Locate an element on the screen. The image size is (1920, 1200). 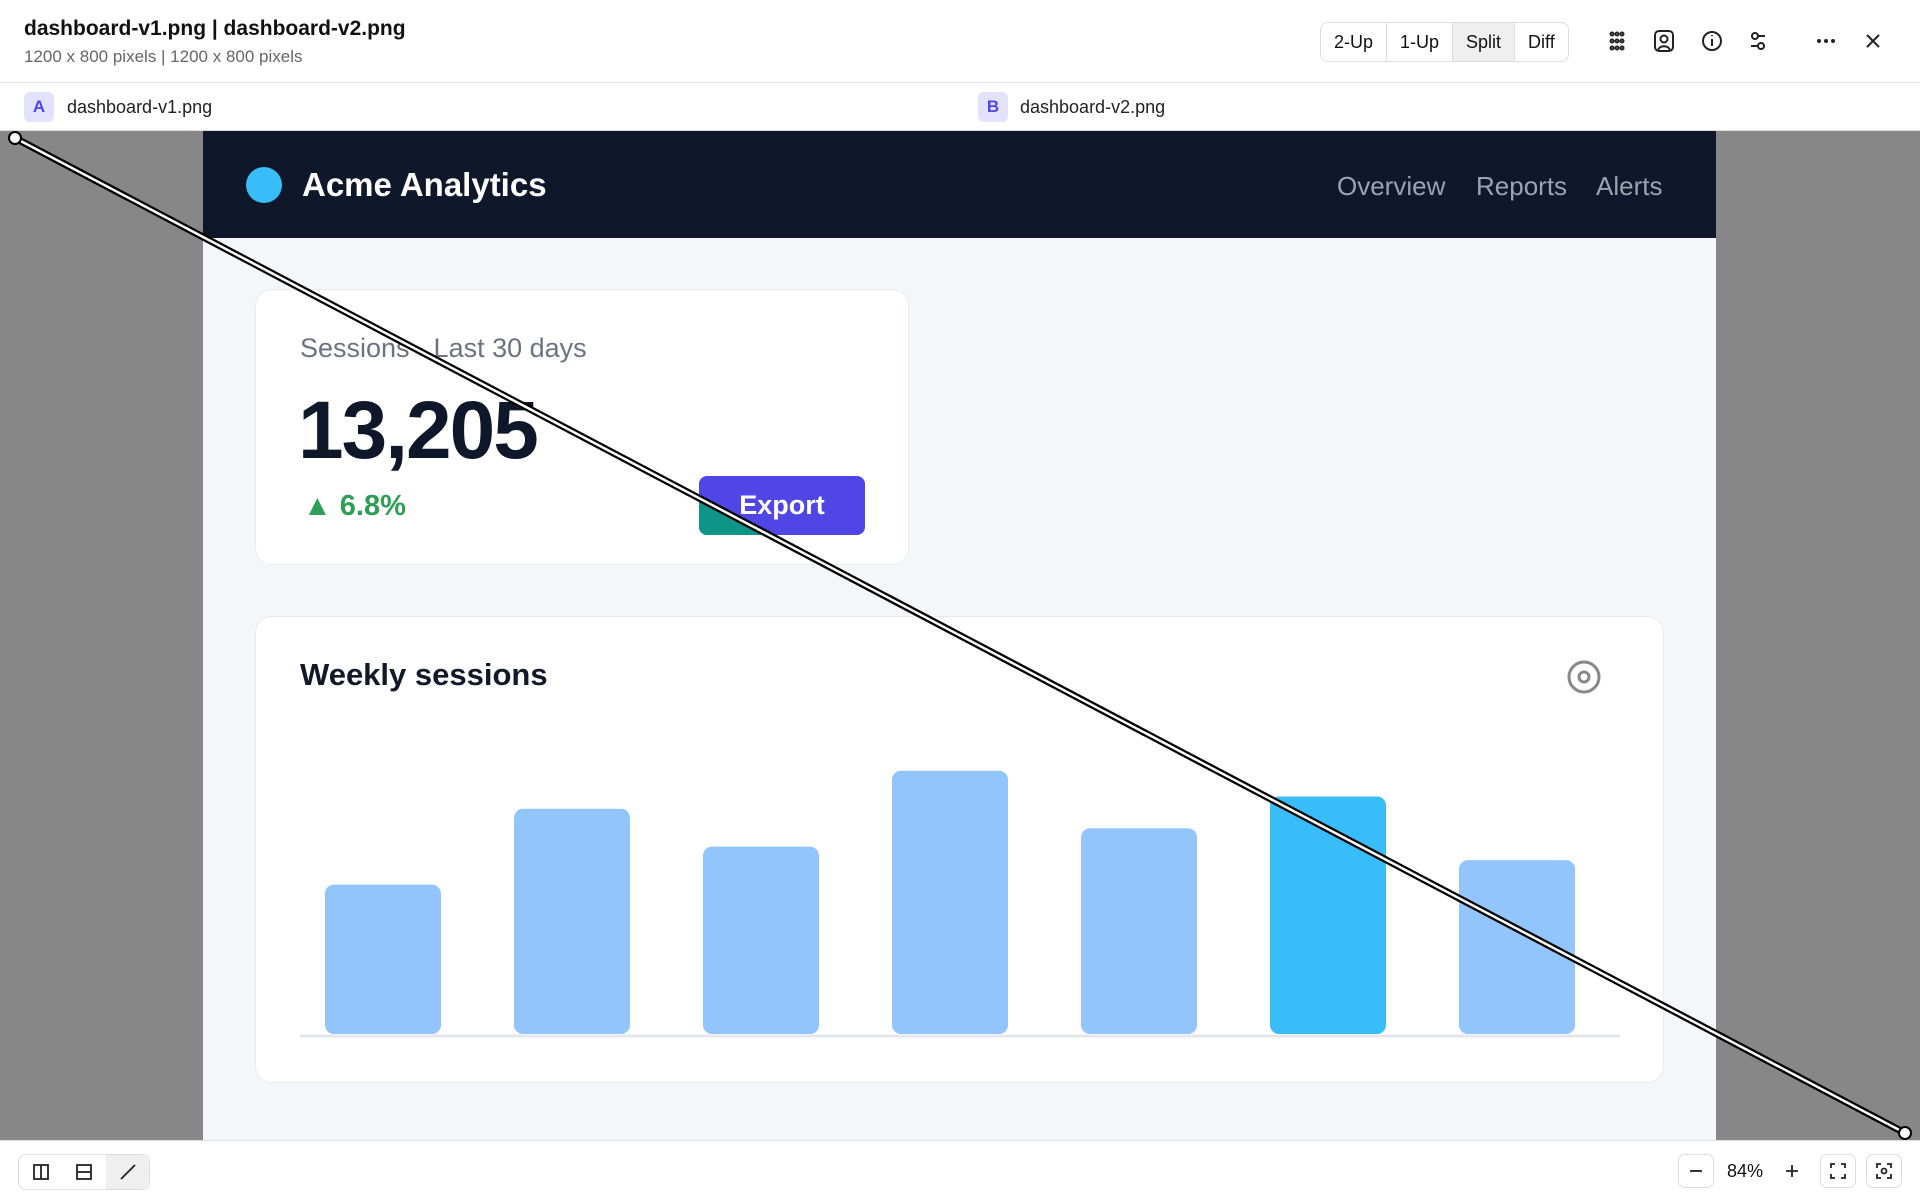
view-mode-button: 2-Up is located at coordinates (1354, 42).